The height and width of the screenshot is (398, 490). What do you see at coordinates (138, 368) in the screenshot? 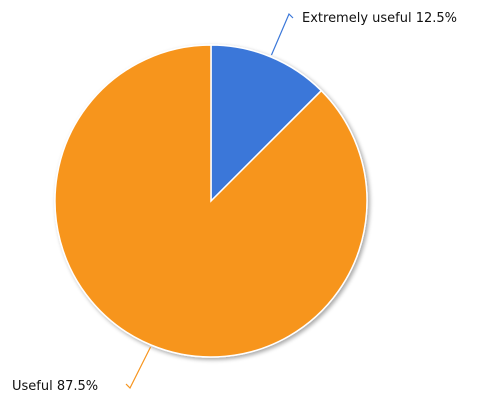
I see `leader-line-useful` at bounding box center [138, 368].